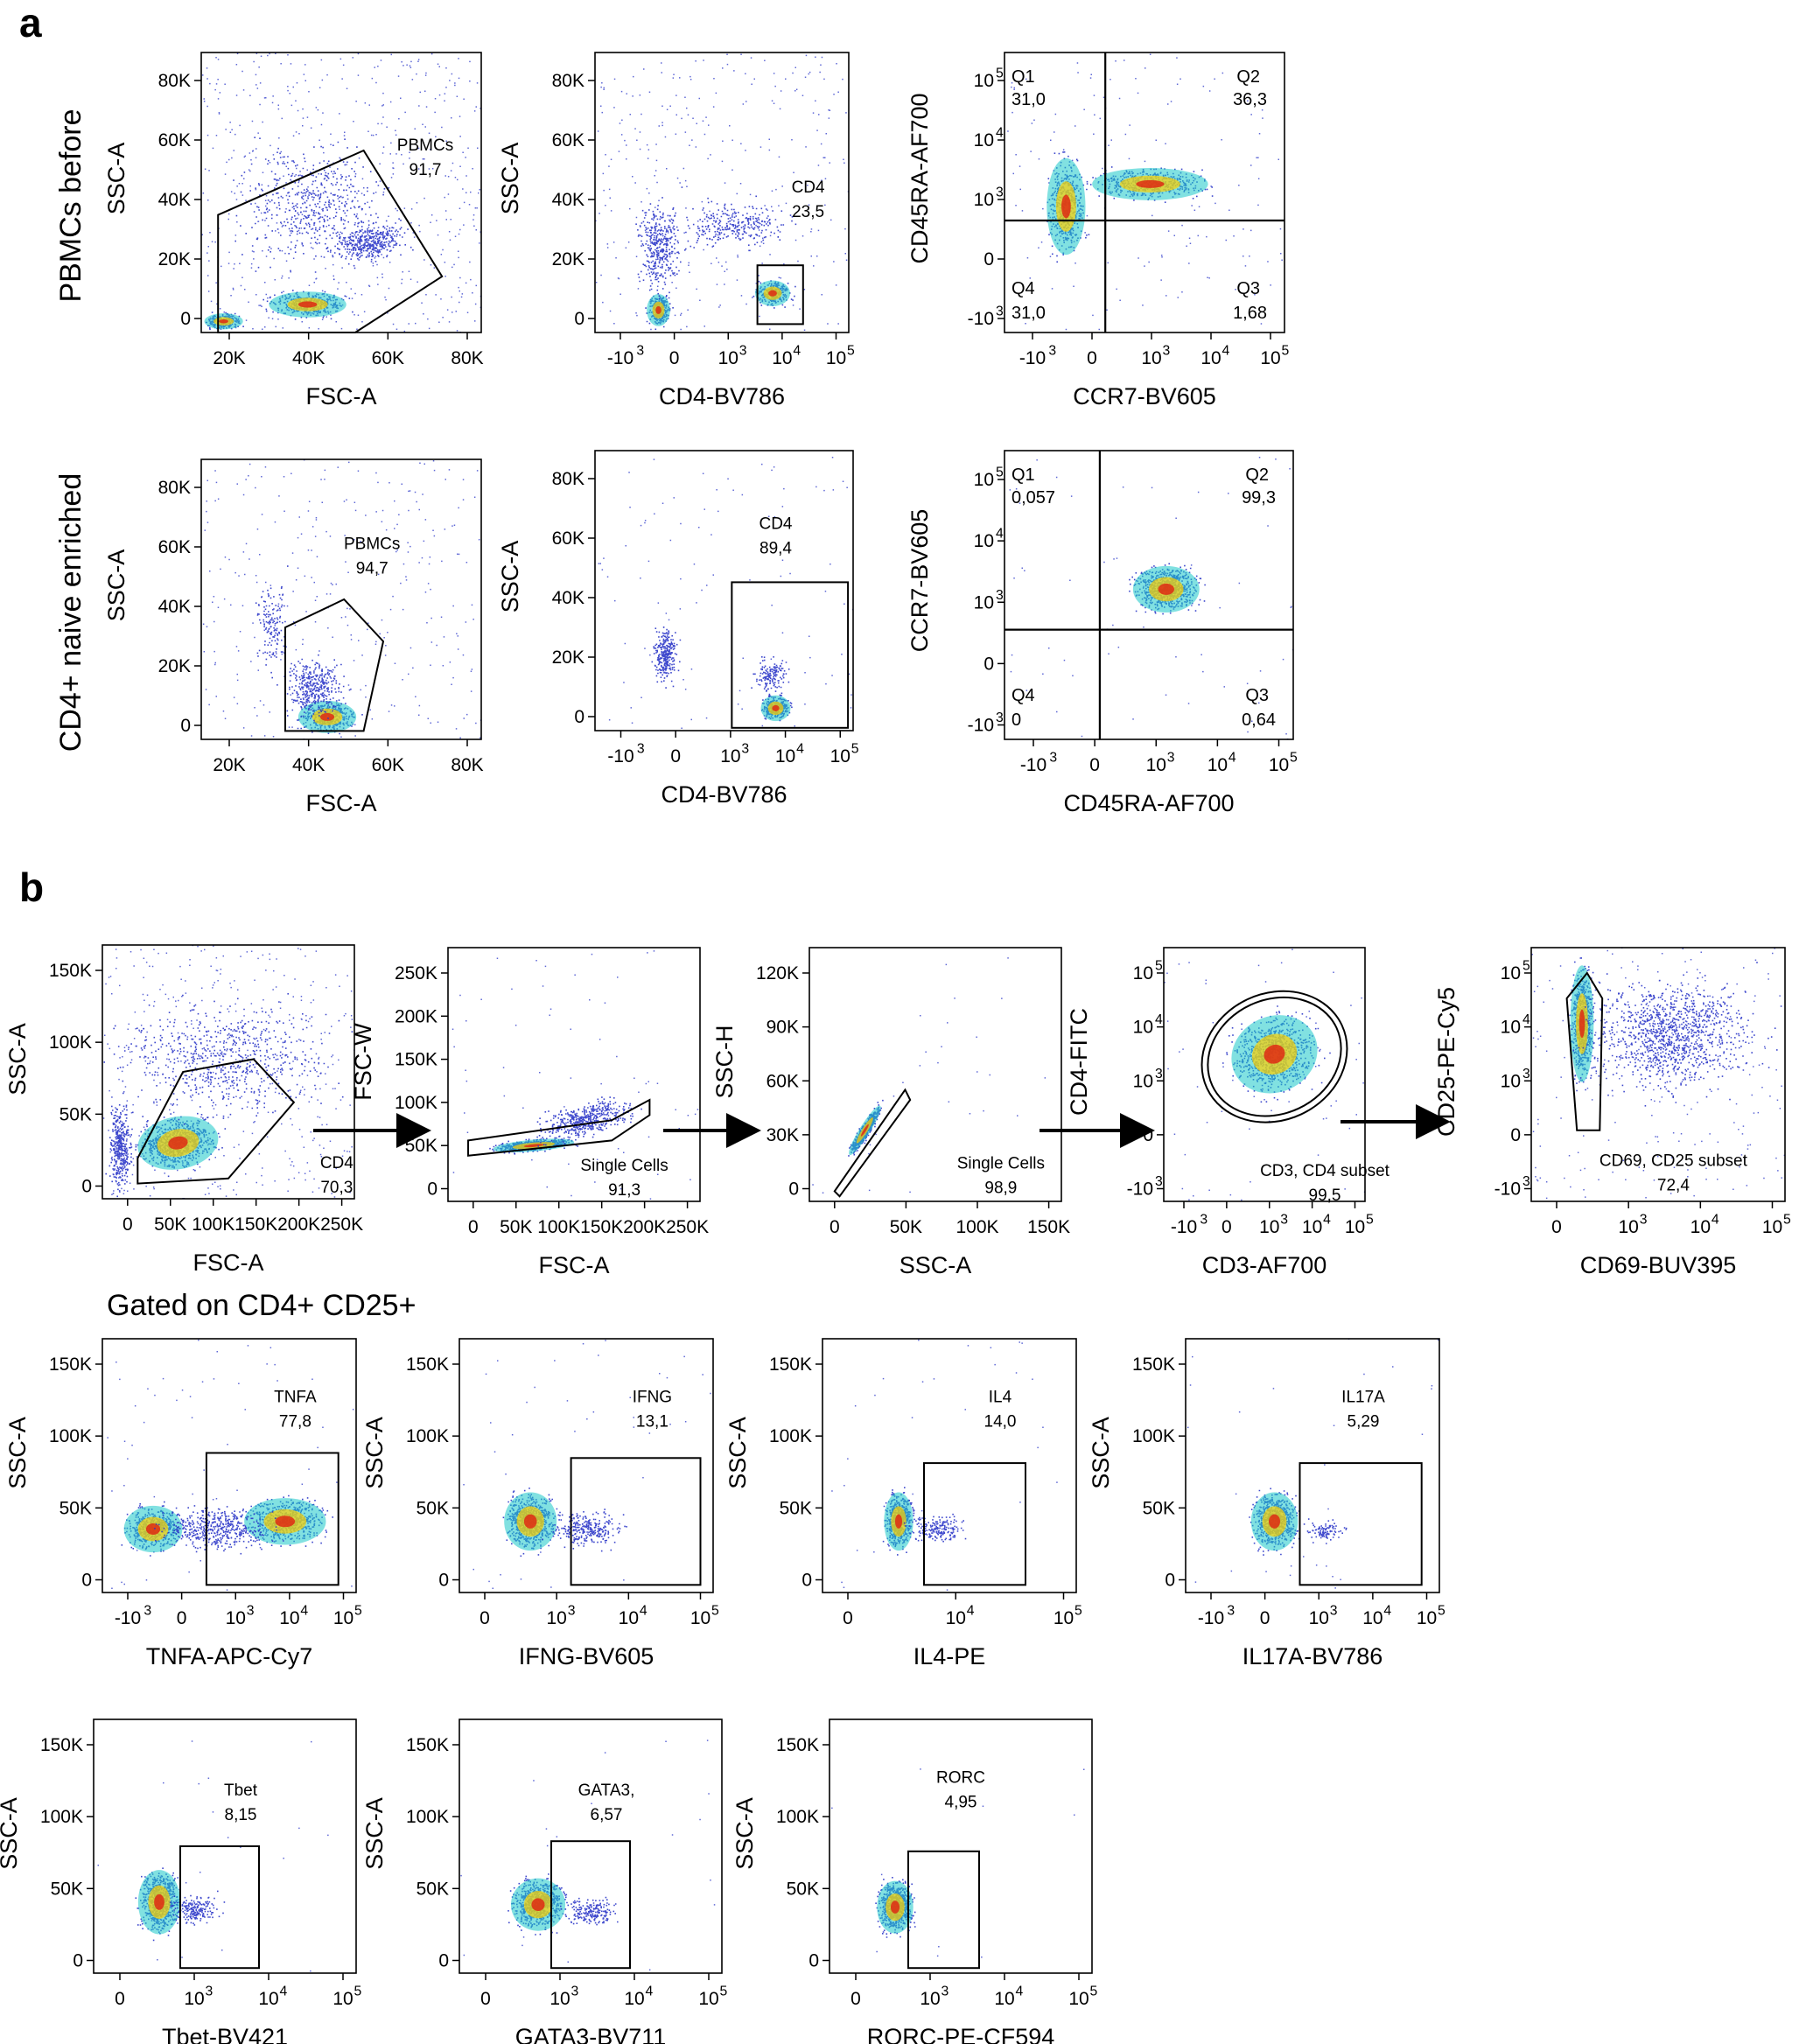 The image size is (1799, 2044). I want to click on gate-value: 77,8, so click(295, 1422).